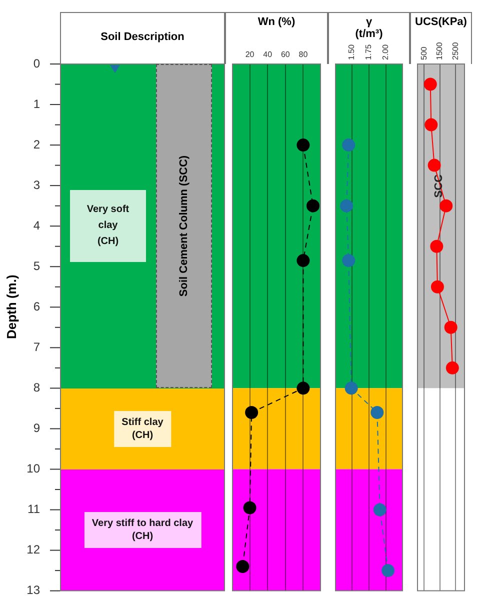 The width and height of the screenshot is (487, 601). What do you see at coordinates (36, 265) in the screenshot?
I see `y-tick-label: 5` at bounding box center [36, 265].